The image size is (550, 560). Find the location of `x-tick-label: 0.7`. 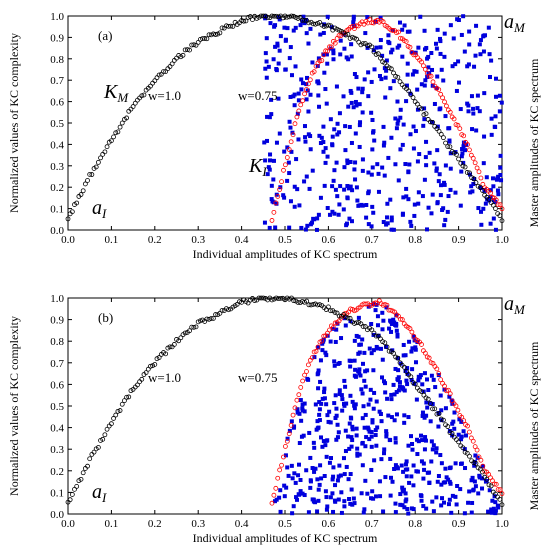

x-tick-label: 0.7 is located at coordinates (372, 240).